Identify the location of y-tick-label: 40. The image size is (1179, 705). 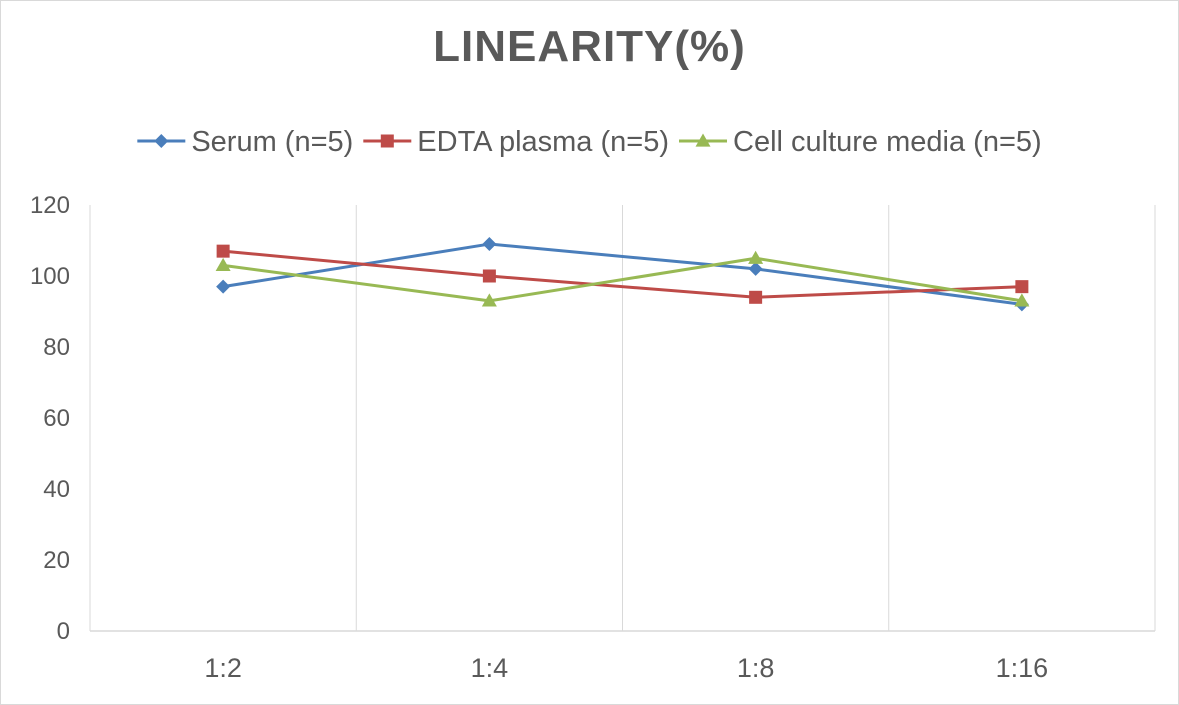
(56, 489).